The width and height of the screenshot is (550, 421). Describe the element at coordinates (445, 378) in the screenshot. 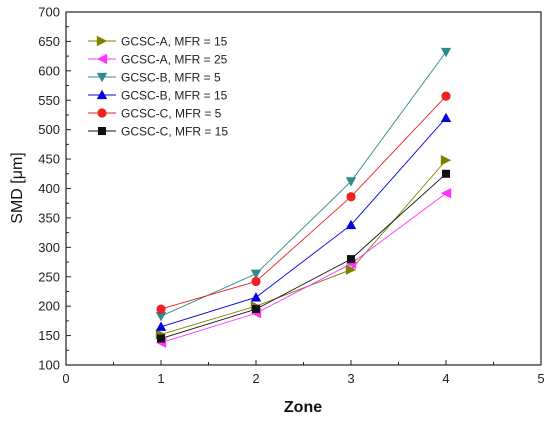

I see `x-tick-label: 4` at that location.